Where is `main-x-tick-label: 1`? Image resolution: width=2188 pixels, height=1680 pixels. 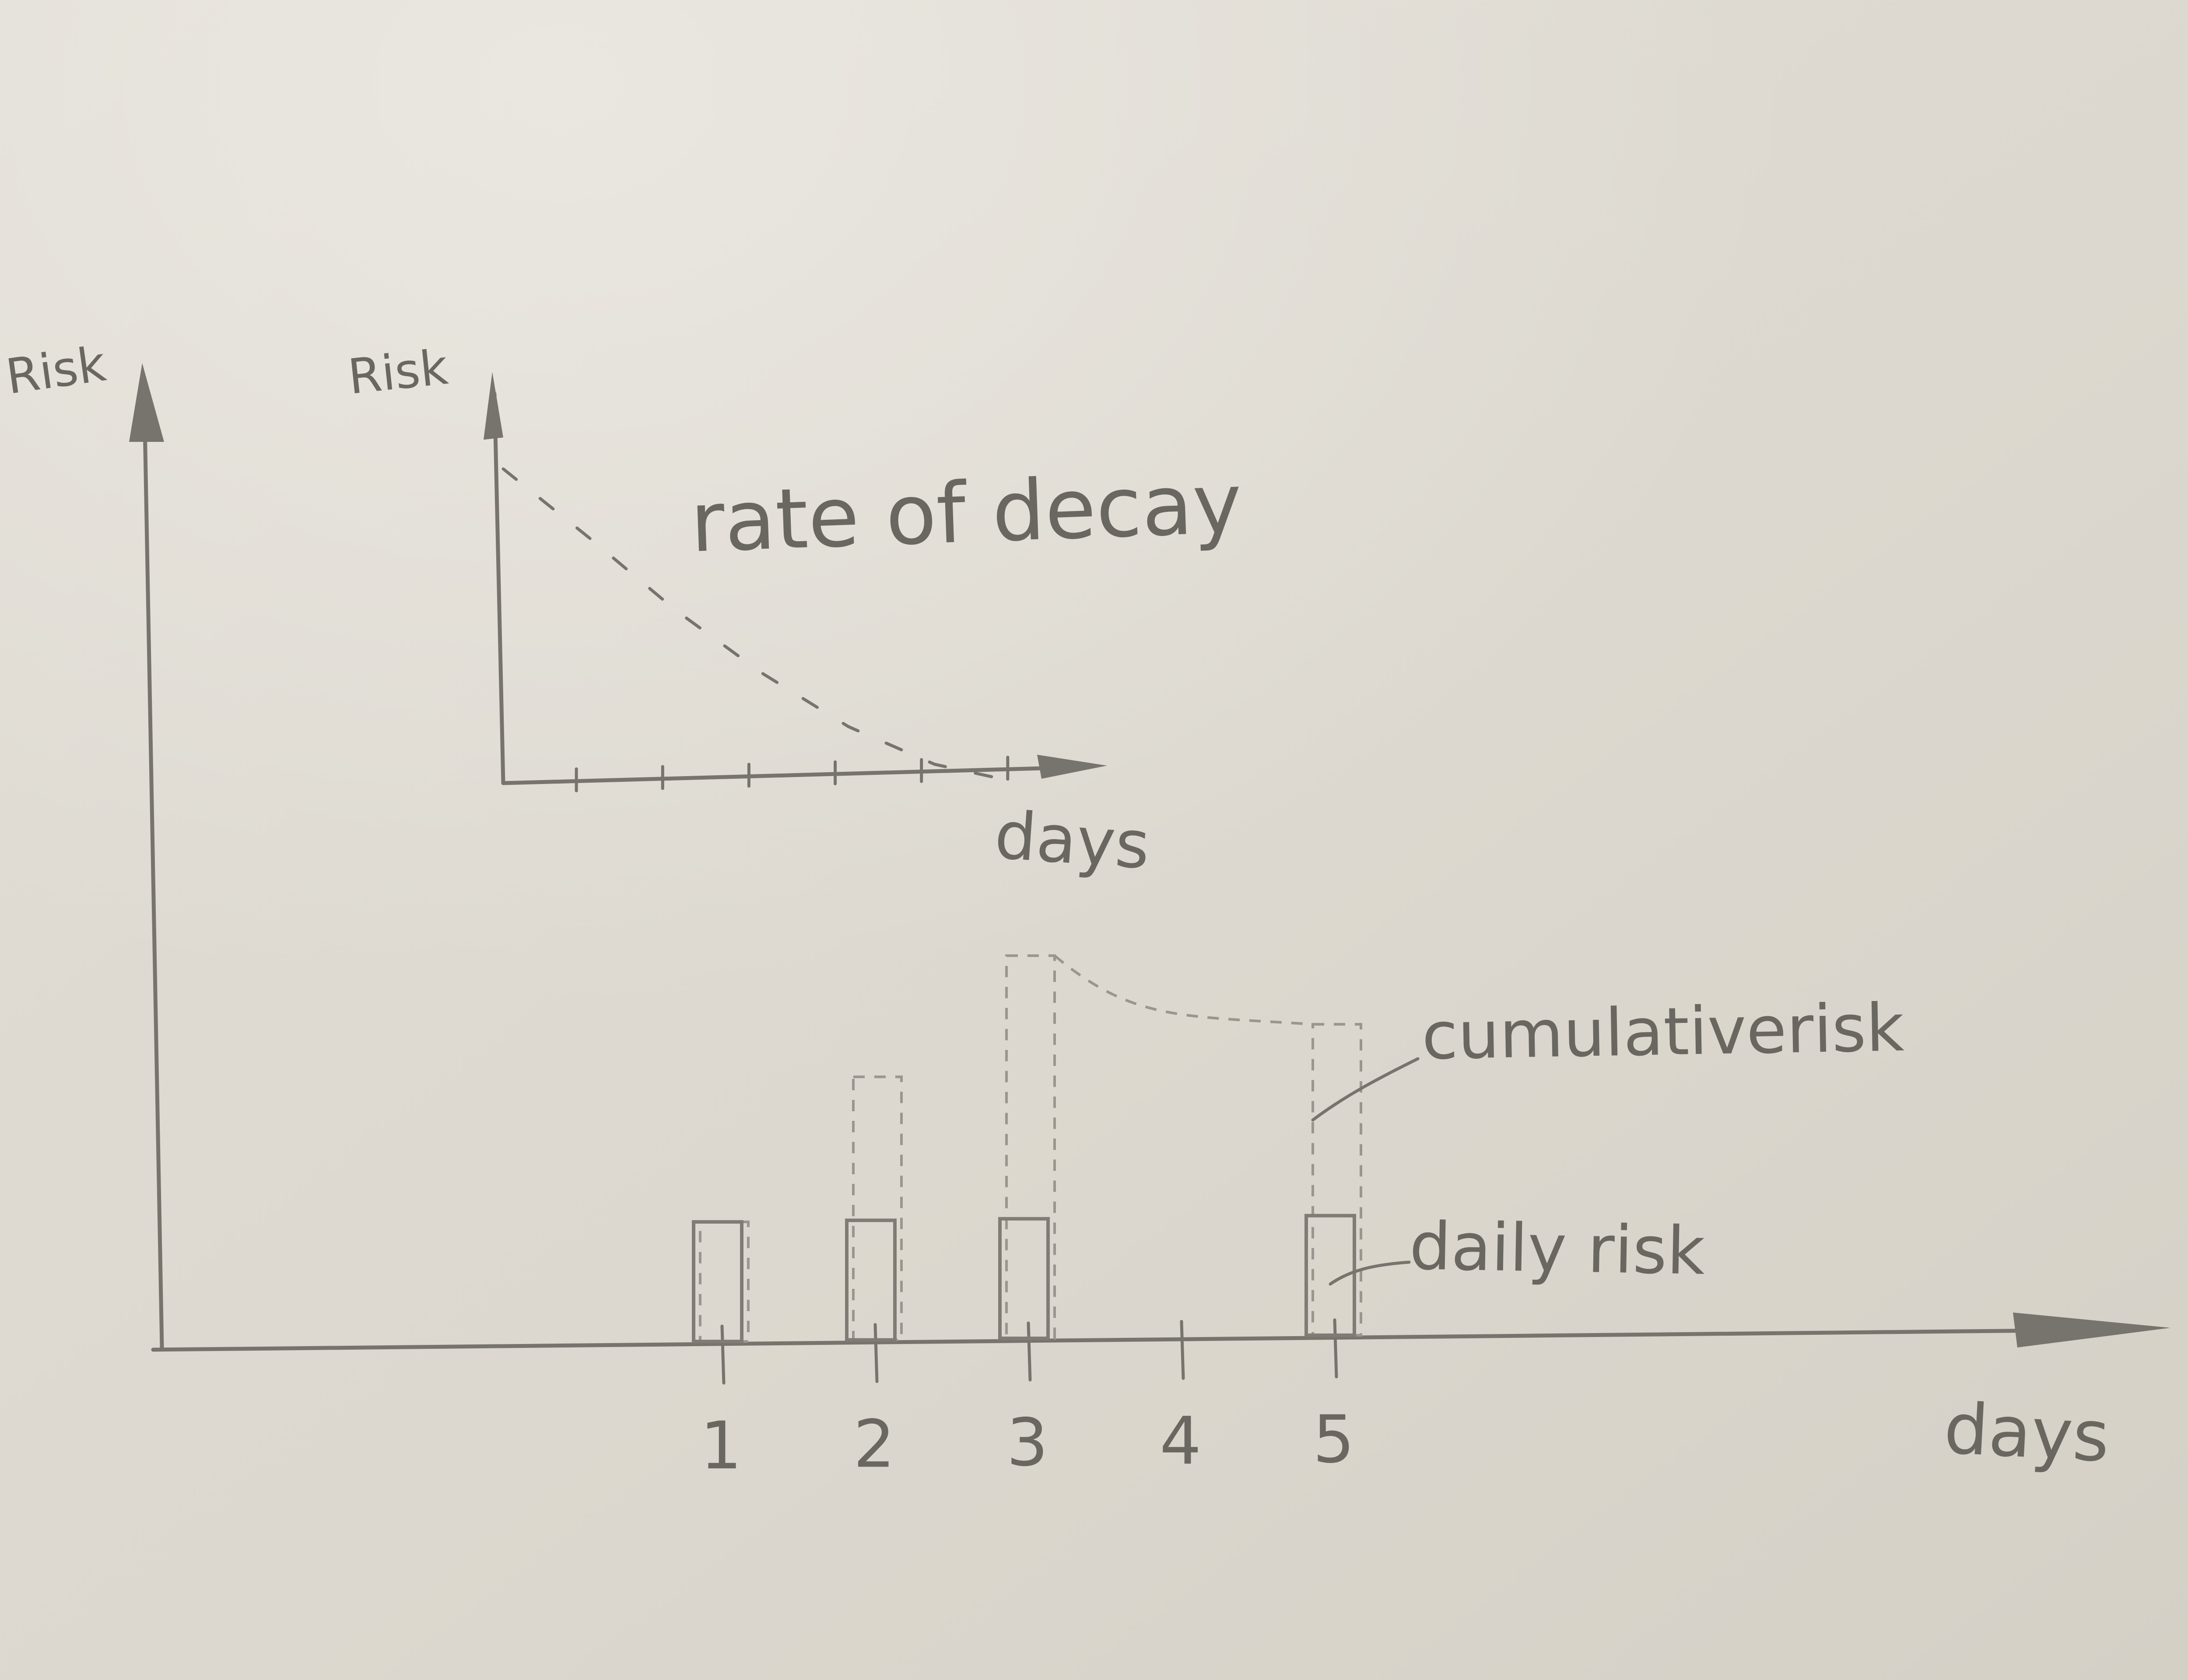
main-x-tick-label: 1 is located at coordinates (721, 1446).